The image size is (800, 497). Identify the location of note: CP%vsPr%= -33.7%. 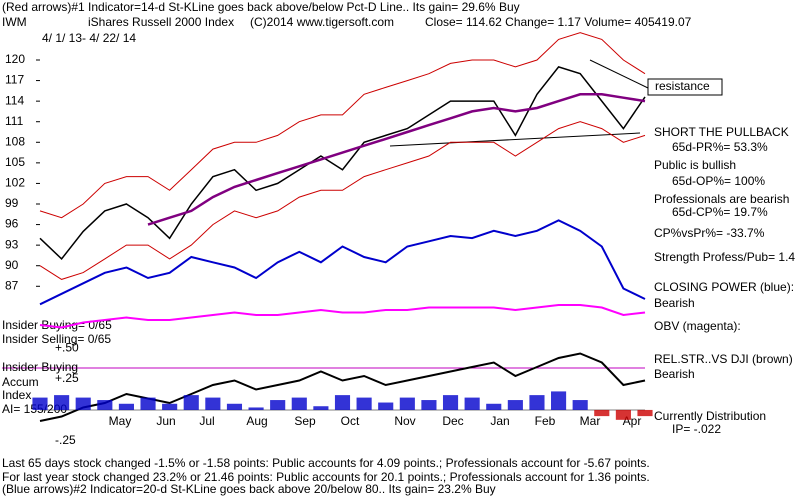
(709, 233).